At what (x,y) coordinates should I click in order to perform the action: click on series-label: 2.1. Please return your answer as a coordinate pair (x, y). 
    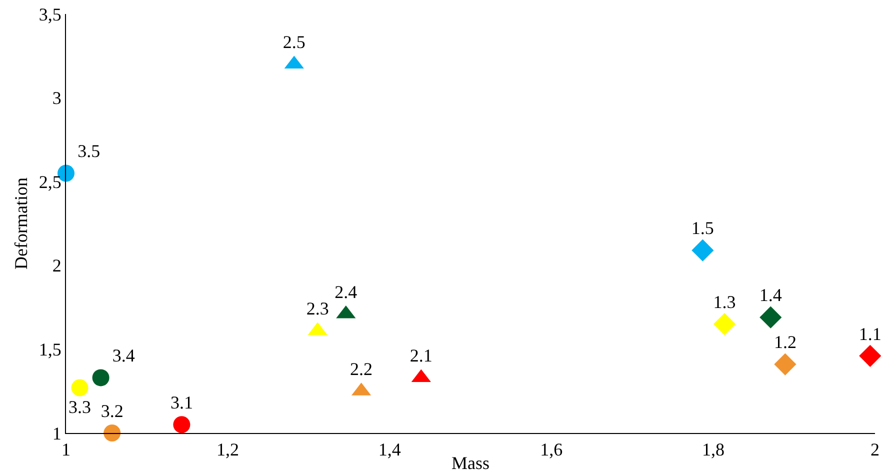
    Looking at the image, I should click on (421, 356).